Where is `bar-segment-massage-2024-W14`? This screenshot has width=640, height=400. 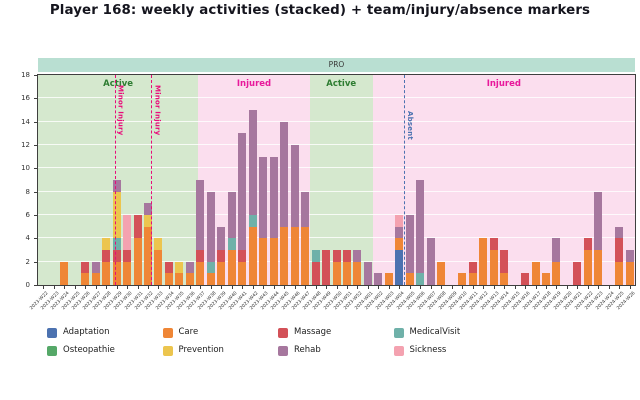 bar-segment-massage-2024-W14 is located at coordinates (504, 262).